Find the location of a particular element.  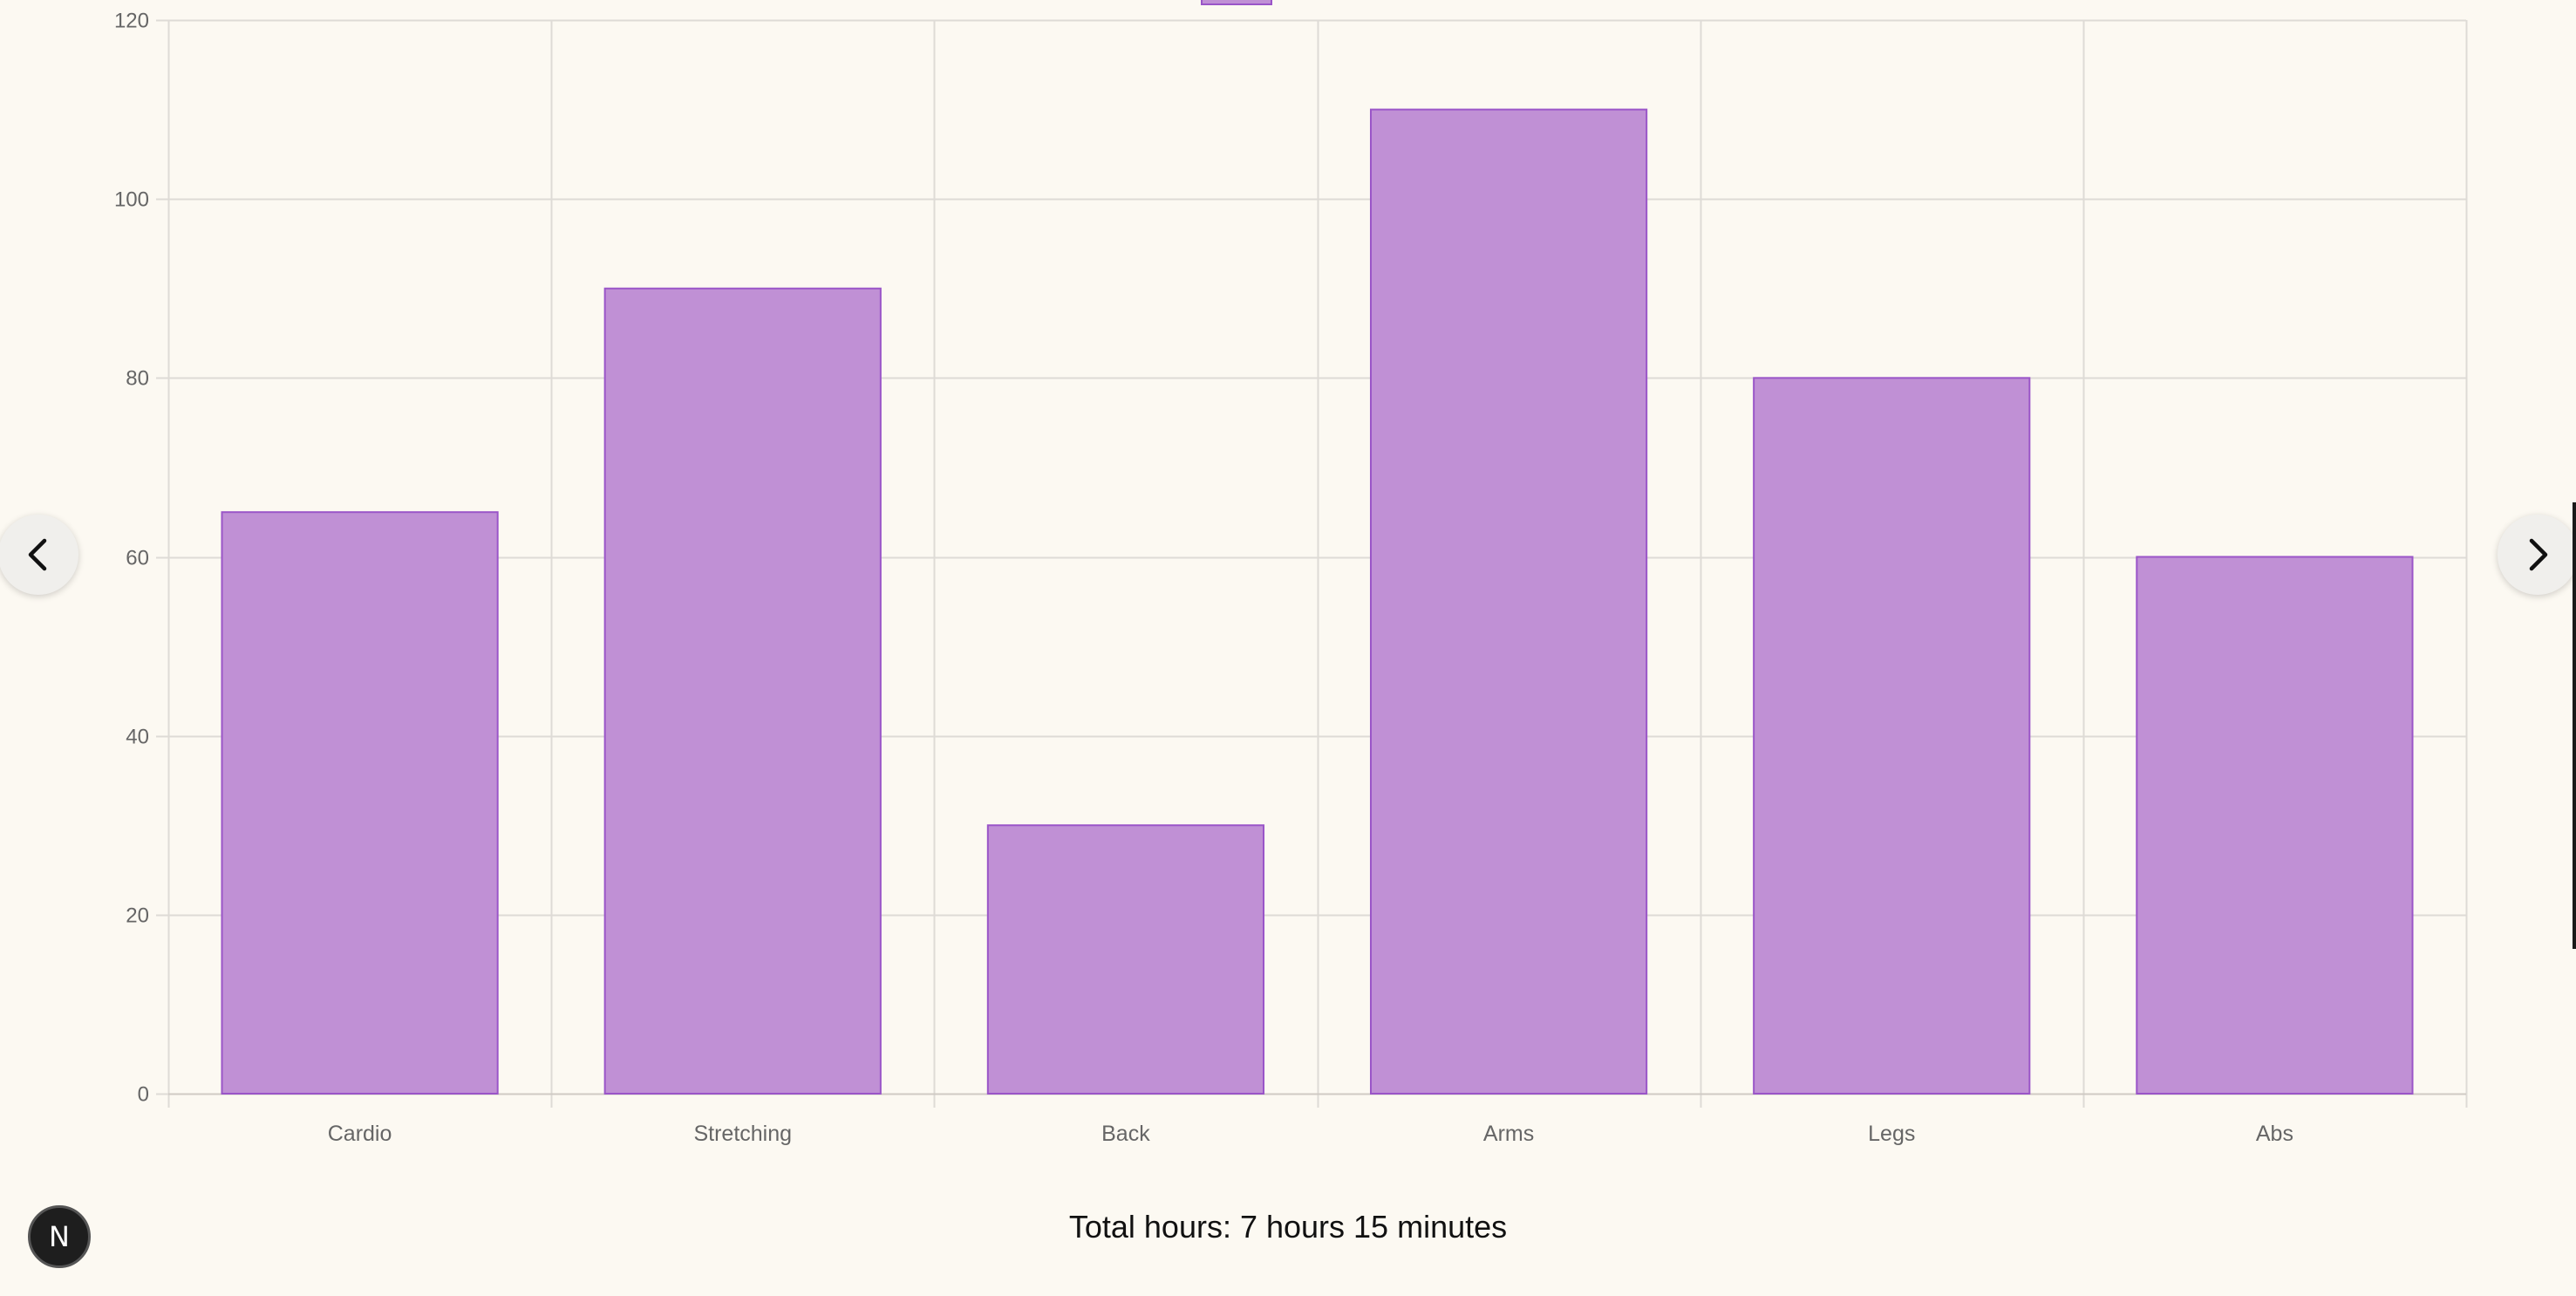

bar-arms is located at coordinates (1509, 601).